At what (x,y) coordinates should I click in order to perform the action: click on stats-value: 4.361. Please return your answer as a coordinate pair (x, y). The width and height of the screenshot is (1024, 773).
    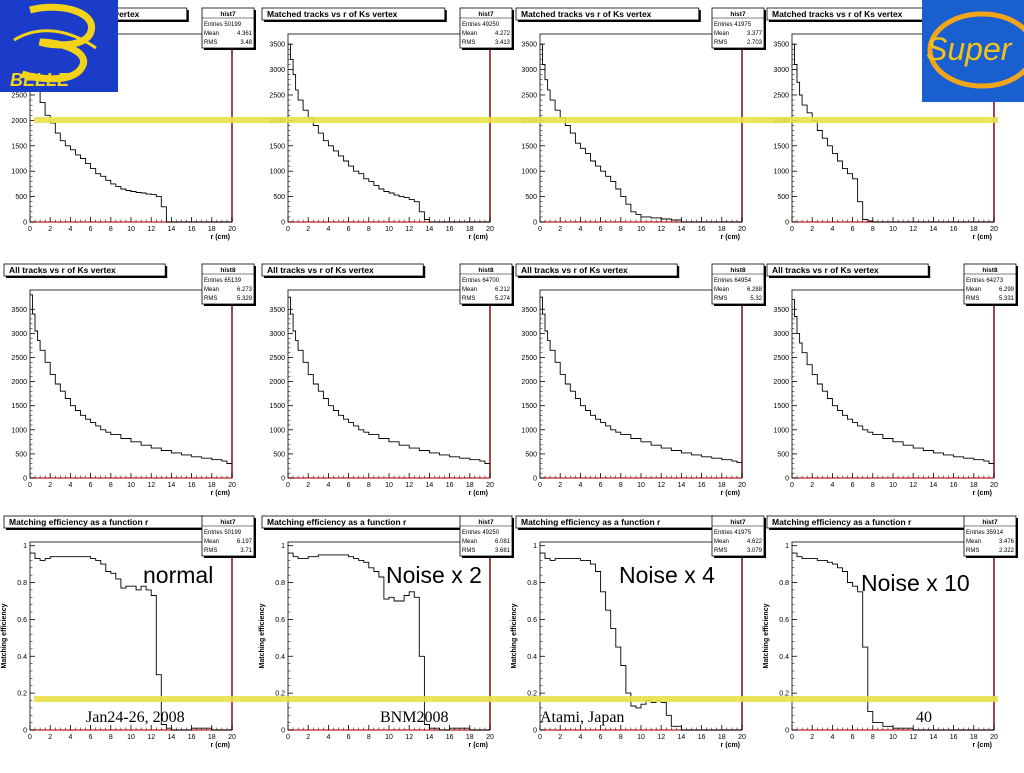
    Looking at the image, I should click on (245, 34).